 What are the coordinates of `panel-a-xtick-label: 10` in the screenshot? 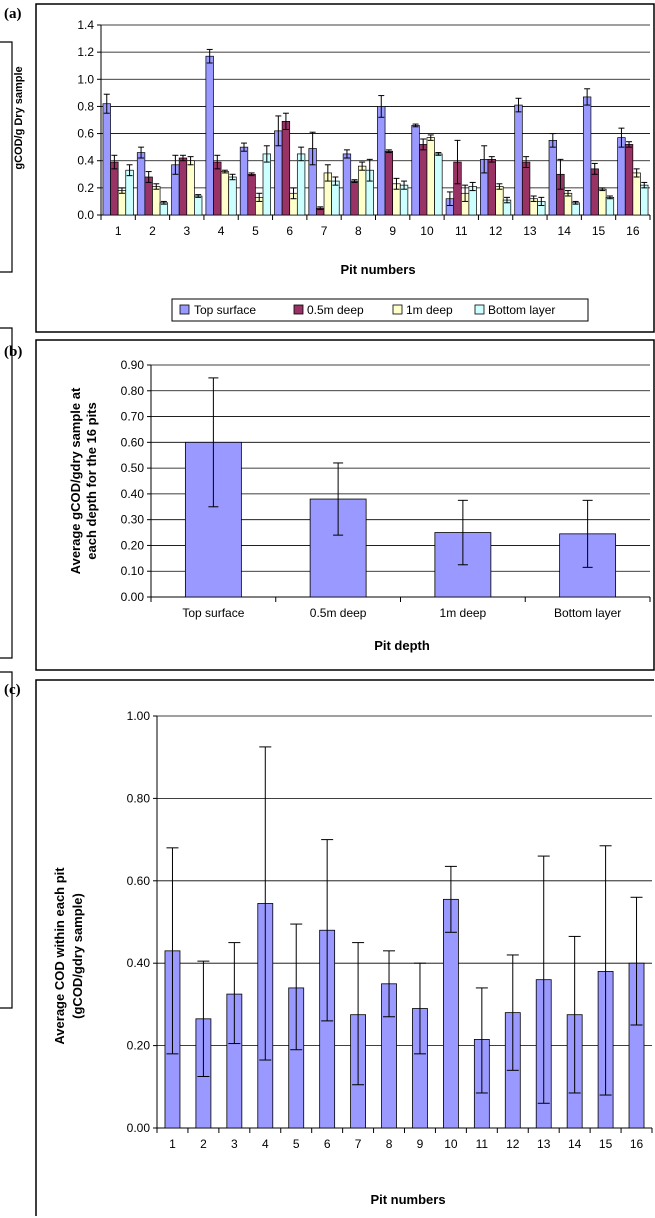 It's located at (427, 231).